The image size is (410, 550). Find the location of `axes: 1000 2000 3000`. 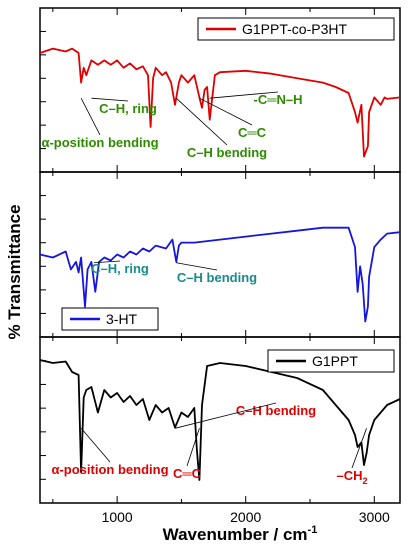

axes: 1000 2000 3000 is located at coordinates (246, 517).